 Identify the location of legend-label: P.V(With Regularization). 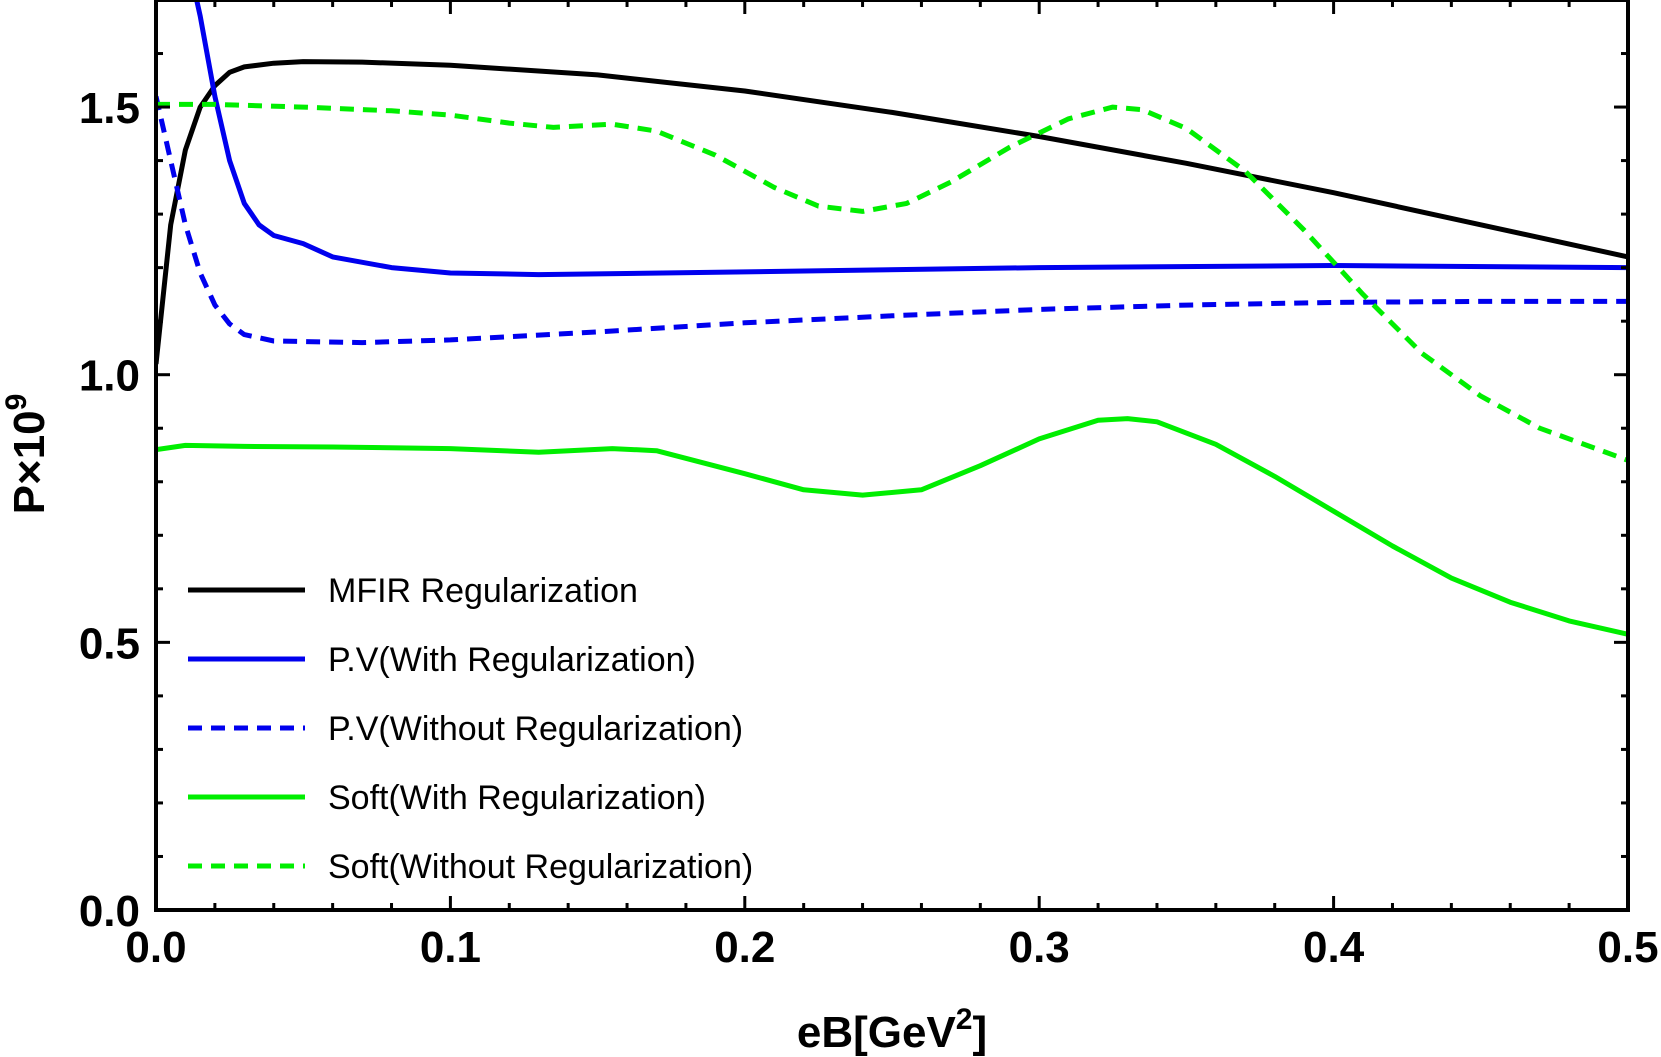
(512, 660).